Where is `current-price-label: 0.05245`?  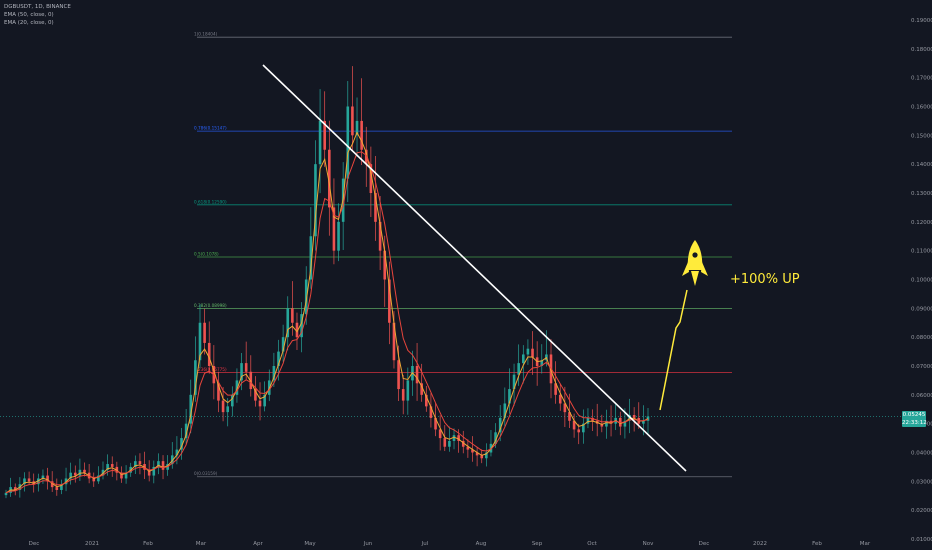 current-price-label: 0.05245 is located at coordinates (914, 414).